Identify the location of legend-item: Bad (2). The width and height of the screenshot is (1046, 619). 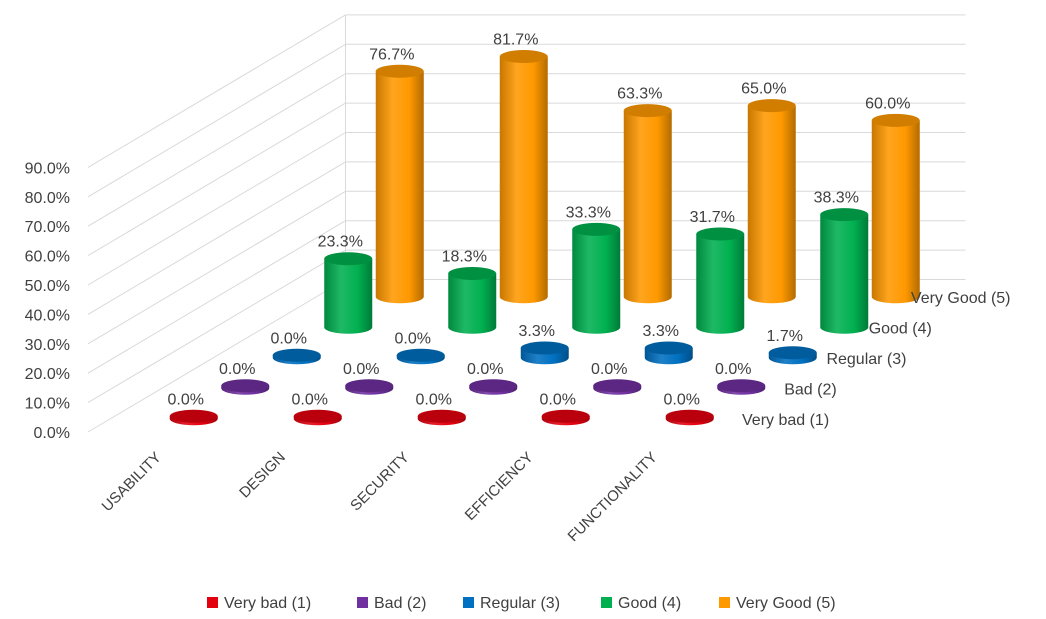
(391, 603).